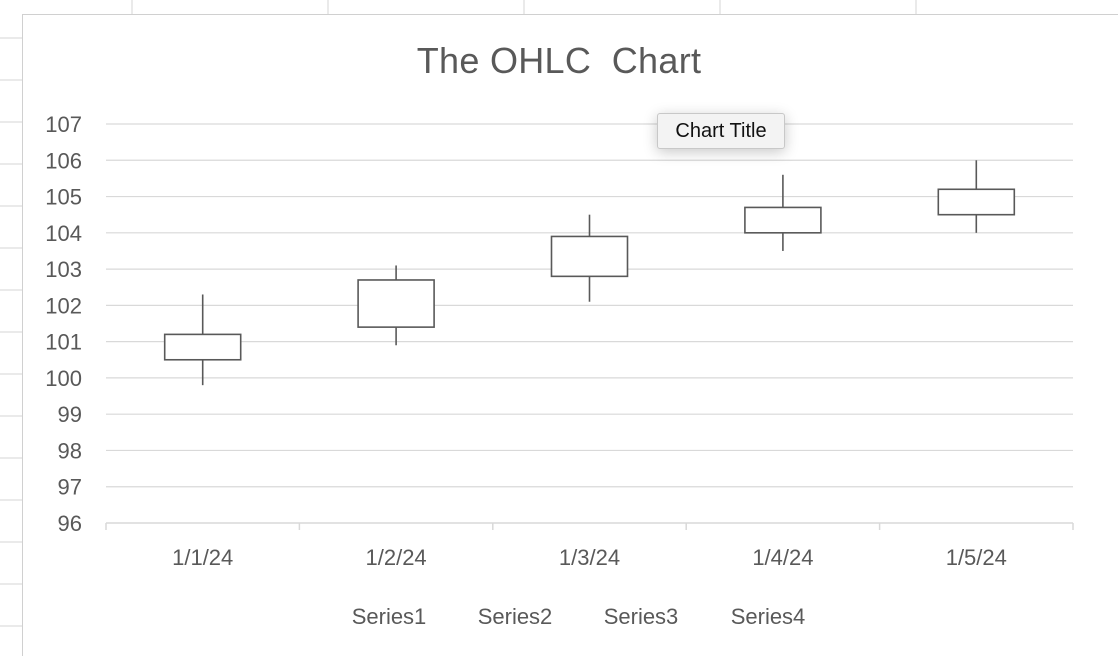  I want to click on y-tick-label: 98, so click(70, 450).